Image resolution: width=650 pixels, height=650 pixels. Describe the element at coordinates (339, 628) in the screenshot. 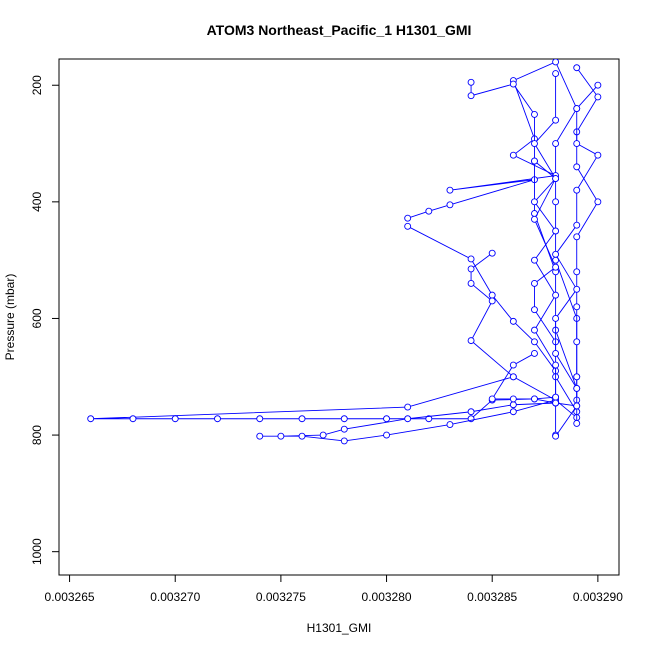

I see `x-axis-label: H1301_GMI` at that location.